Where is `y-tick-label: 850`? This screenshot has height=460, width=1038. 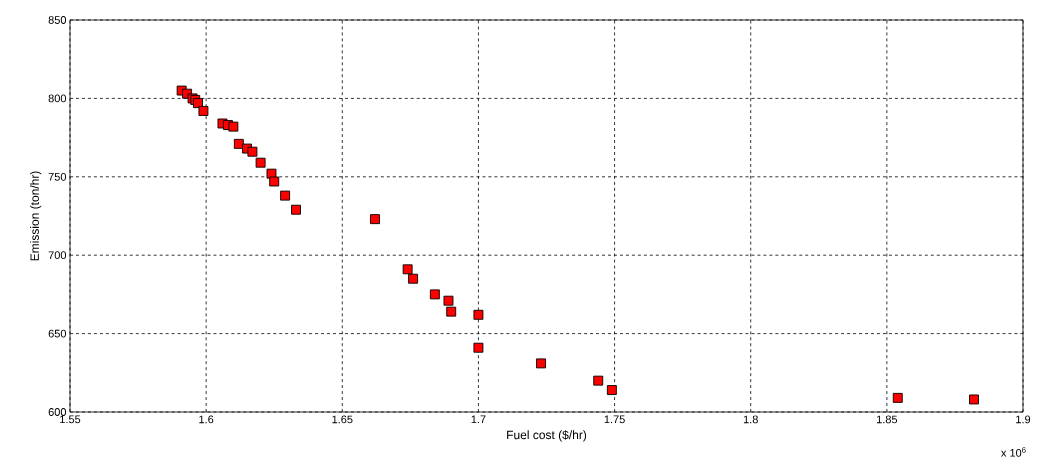 y-tick-label: 850 is located at coordinates (57, 20).